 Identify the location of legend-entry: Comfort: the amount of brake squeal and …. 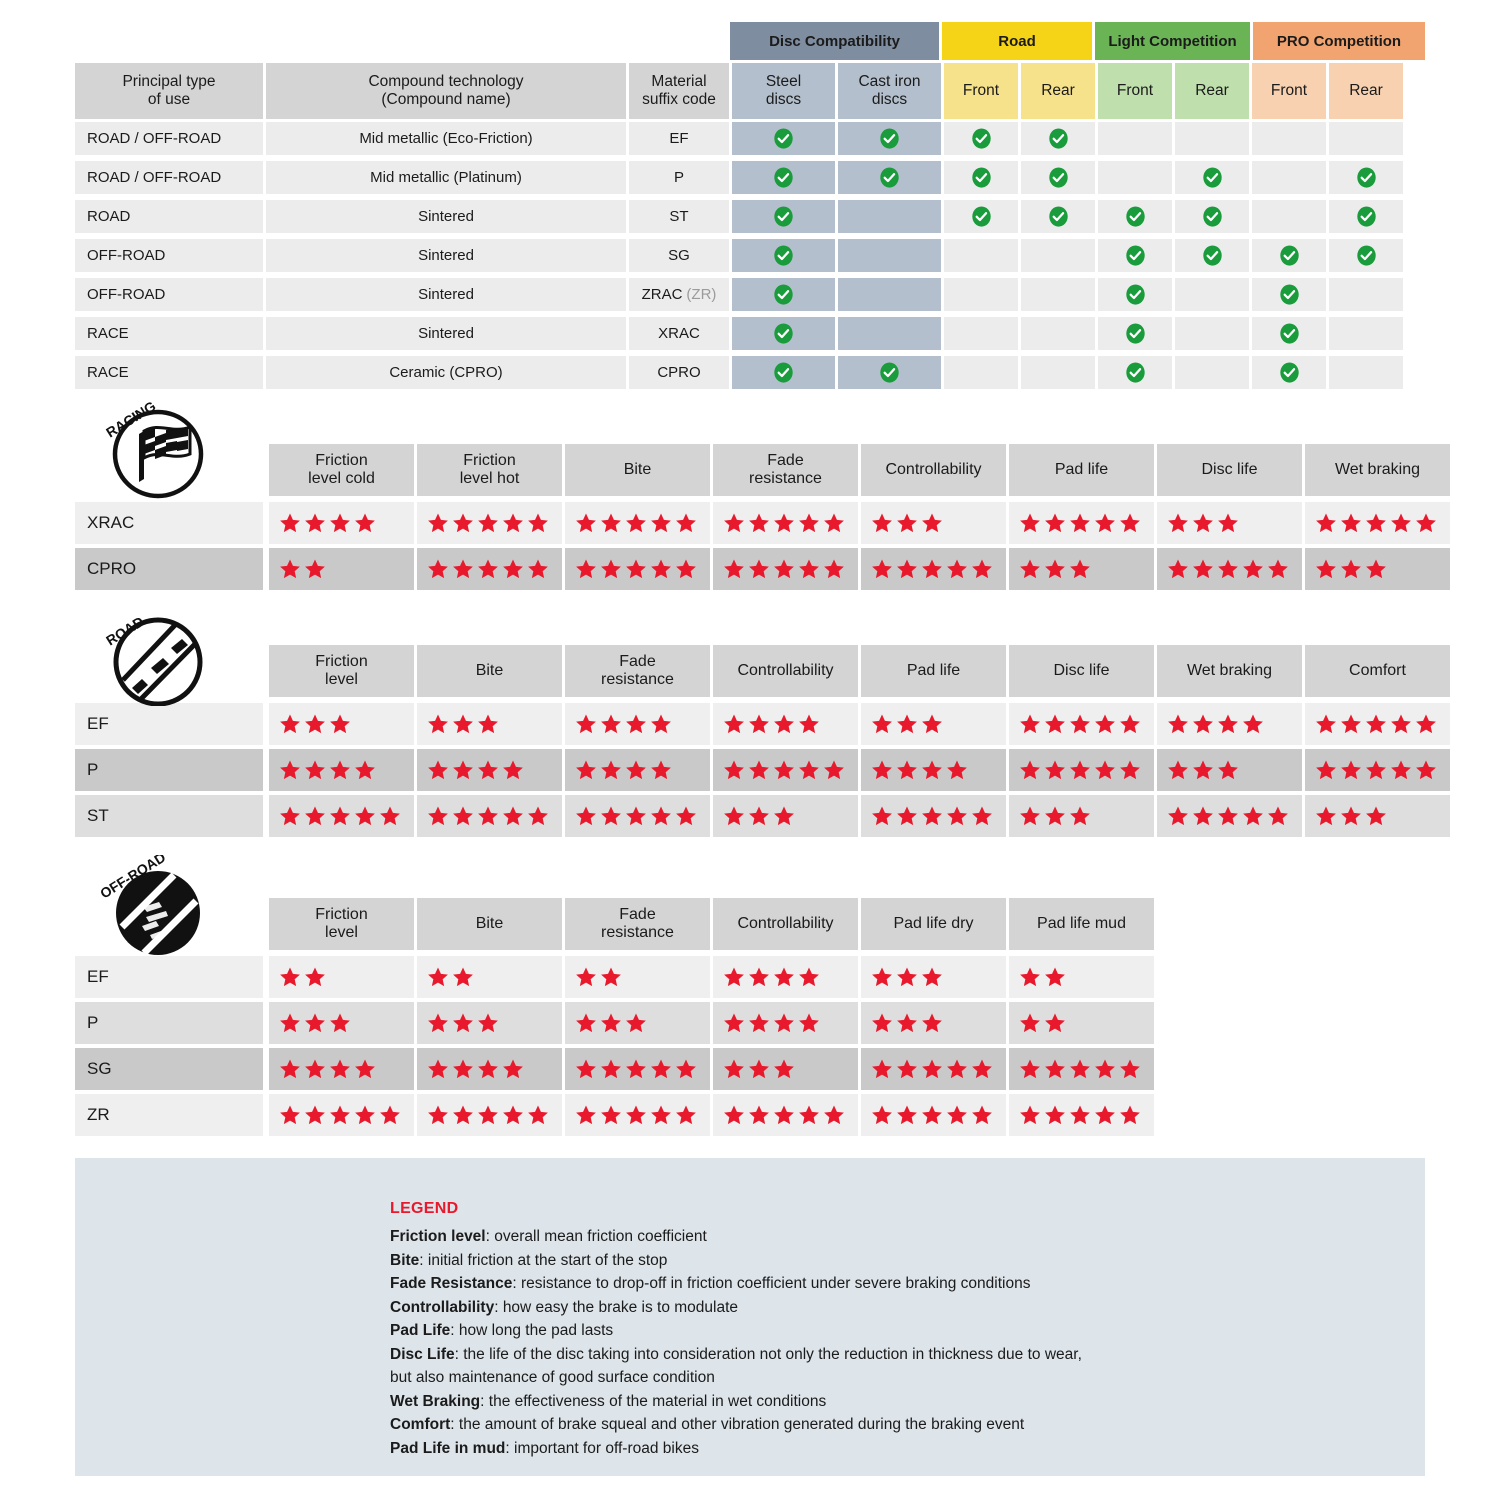
(907, 1425).